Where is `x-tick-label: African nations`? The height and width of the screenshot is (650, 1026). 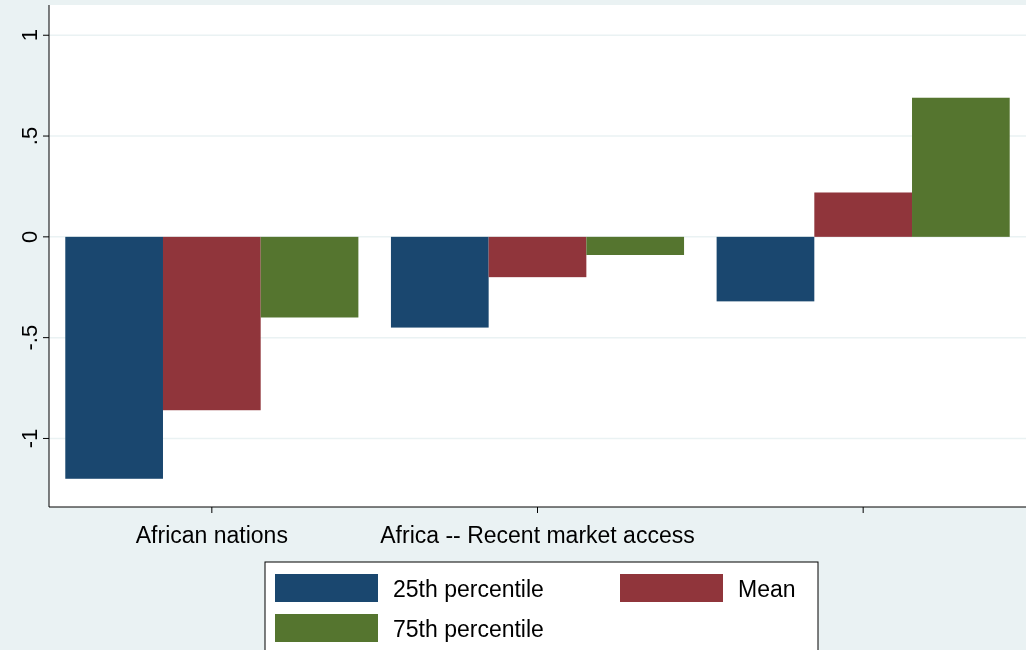 x-tick-label: African nations is located at coordinates (211, 535).